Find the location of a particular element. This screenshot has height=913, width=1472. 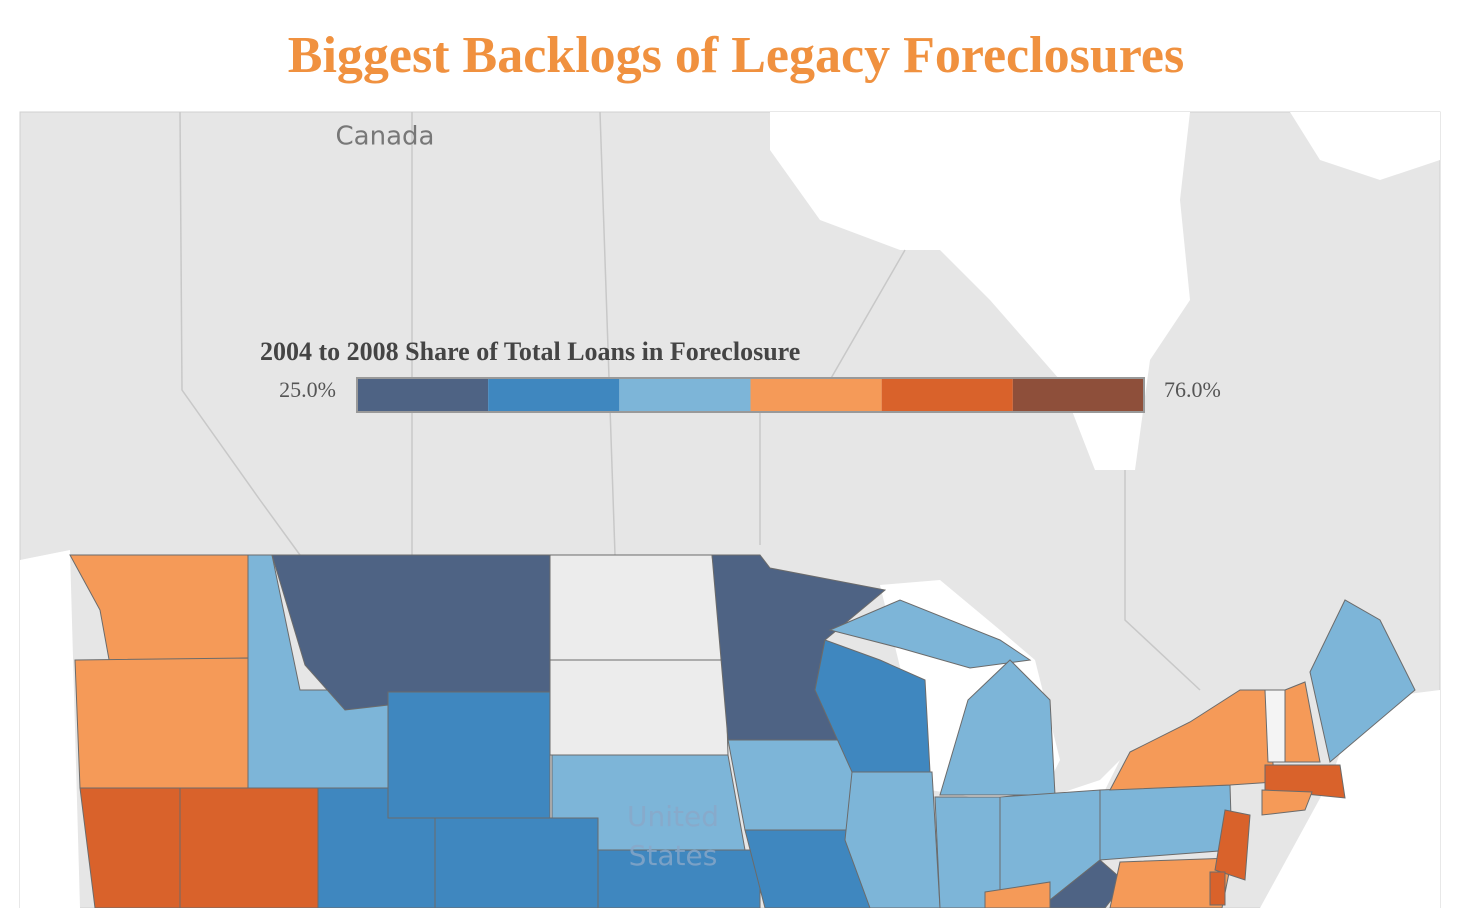

legend-max: 76.0% is located at coordinates (1192, 389).